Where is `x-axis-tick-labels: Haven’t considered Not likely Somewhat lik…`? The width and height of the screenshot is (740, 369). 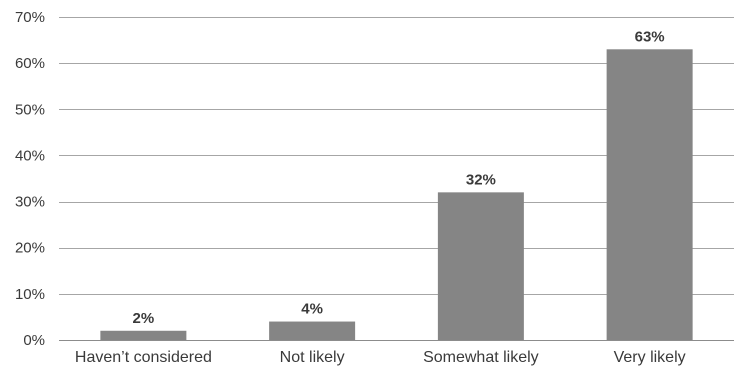 x-axis-tick-labels: Haven’t considered Not likely Somewhat lik… is located at coordinates (380, 357).